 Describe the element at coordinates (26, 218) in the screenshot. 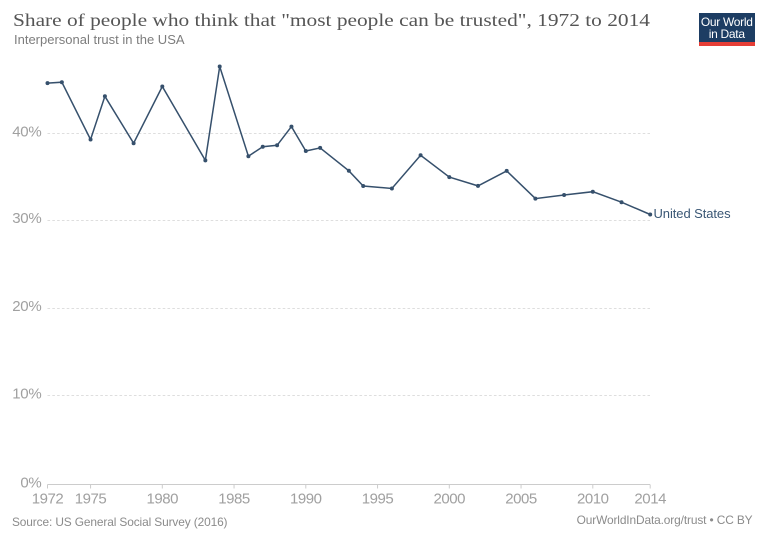

I see `svg-text: 30%` at that location.